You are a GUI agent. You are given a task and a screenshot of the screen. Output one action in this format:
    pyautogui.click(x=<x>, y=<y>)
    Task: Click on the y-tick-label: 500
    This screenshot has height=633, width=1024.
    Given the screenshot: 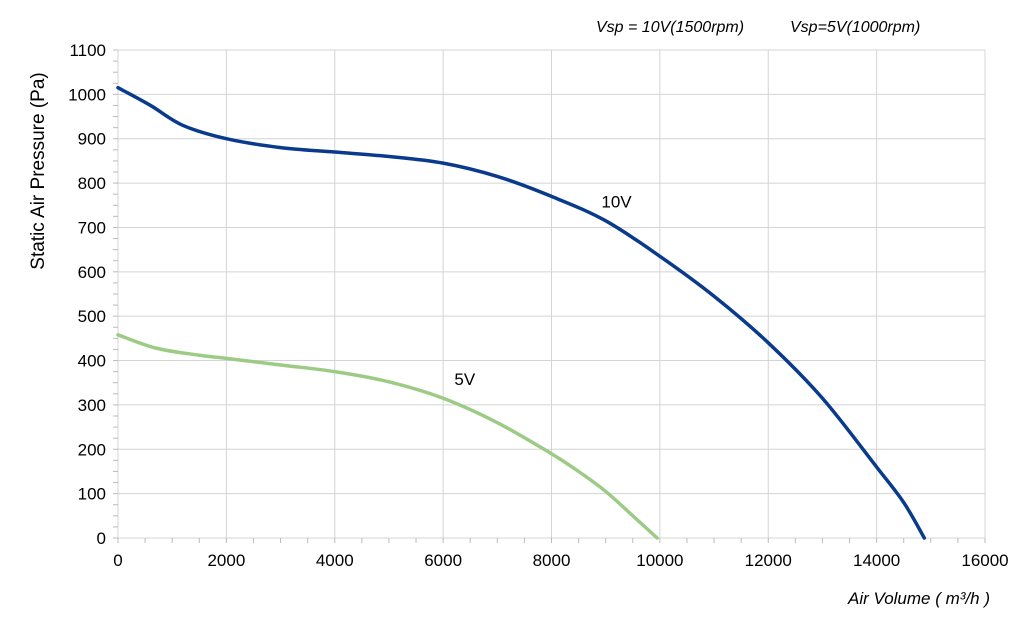 What is the action you would take?
    pyautogui.click(x=92, y=316)
    